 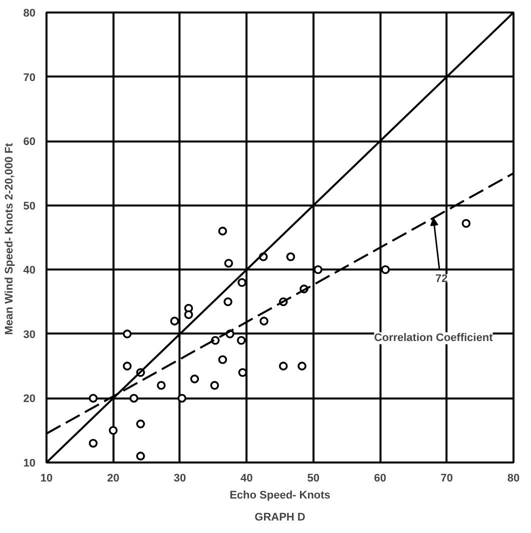 What do you see at coordinates (280, 518) in the screenshot?
I see `text: GRAPH D` at bounding box center [280, 518].